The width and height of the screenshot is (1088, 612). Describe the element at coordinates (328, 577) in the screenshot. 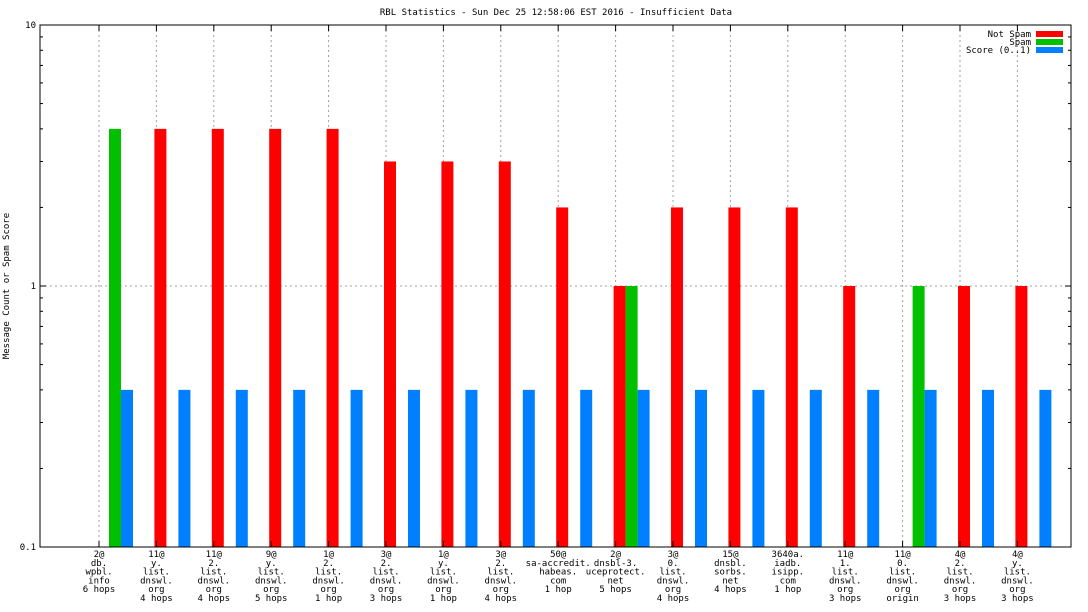

I see `x-tick-label: 1@ 2. list. dnswl. org 1 hop` at that location.